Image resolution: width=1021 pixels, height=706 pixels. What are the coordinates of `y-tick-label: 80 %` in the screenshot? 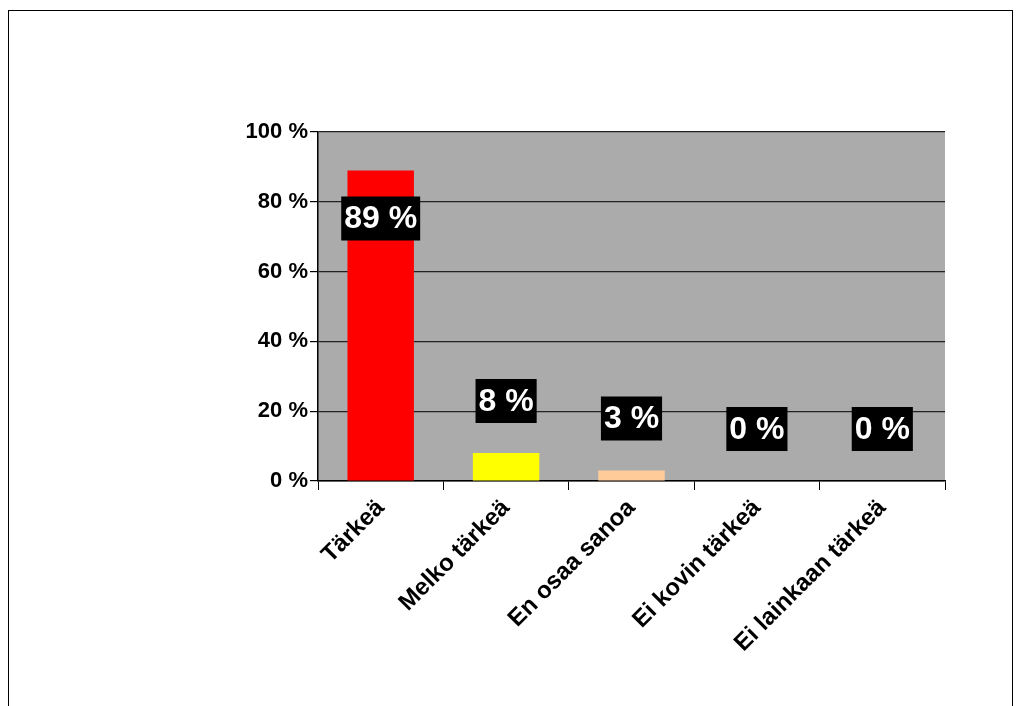 It's located at (282, 200).